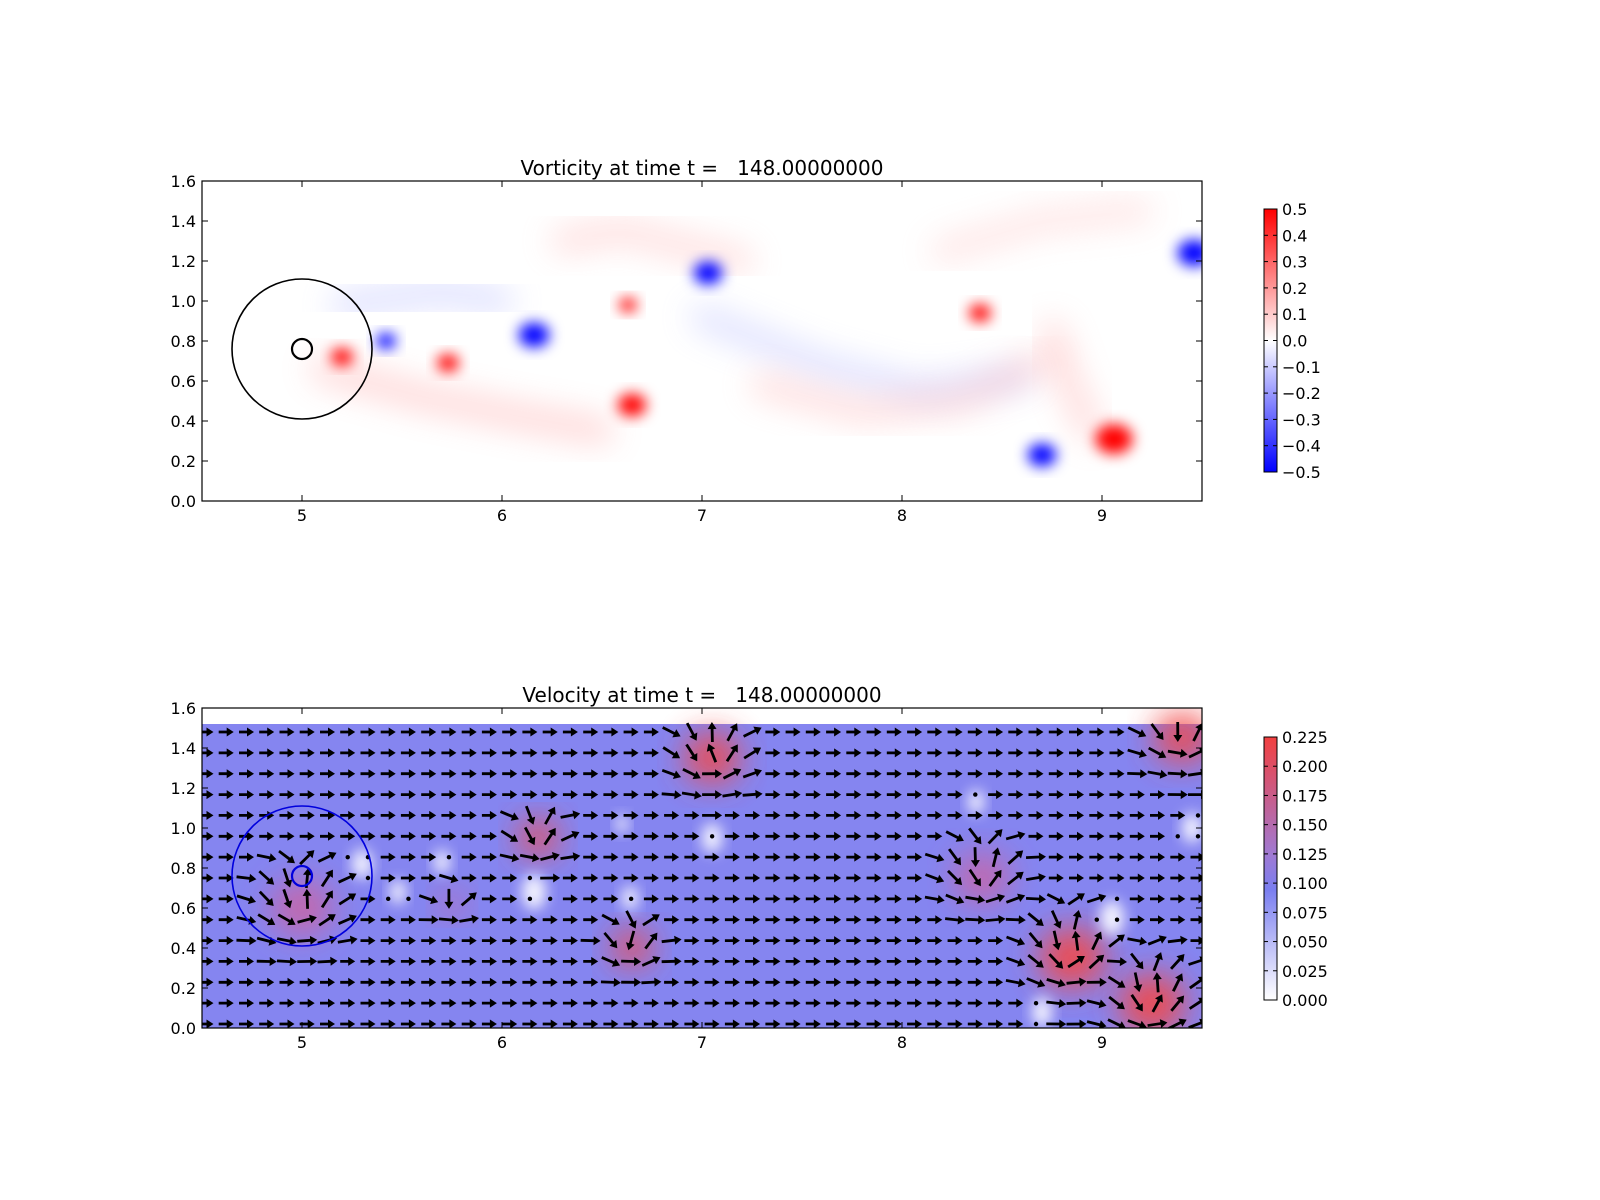  I want to click on velocity-colorbar-tick-label: 0.100, so click(1305, 883).